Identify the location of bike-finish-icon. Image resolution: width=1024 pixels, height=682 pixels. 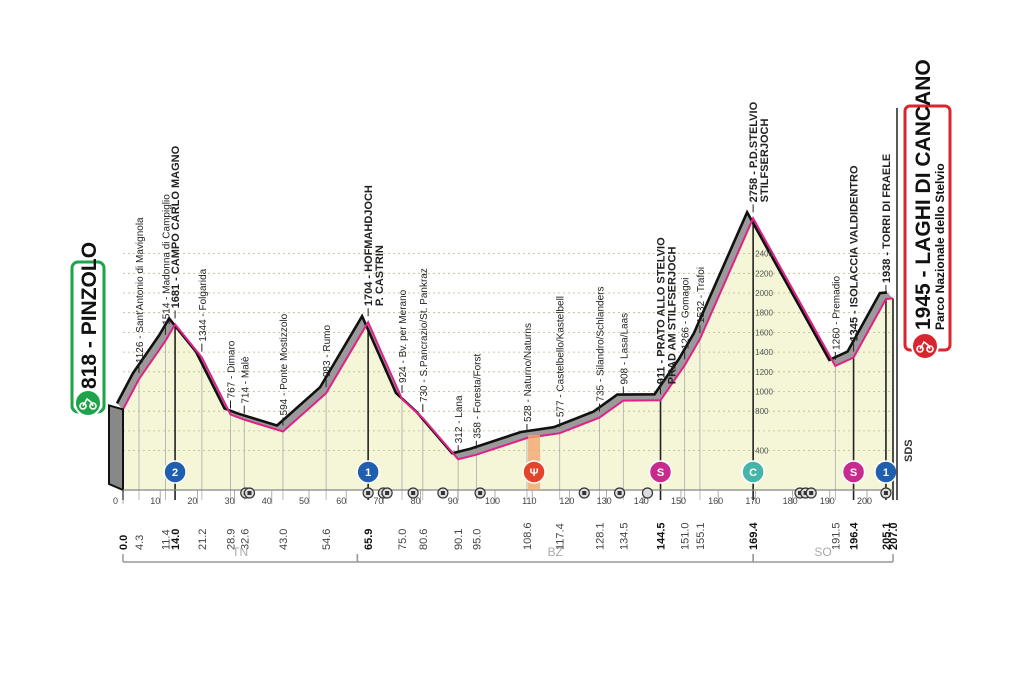
(925, 346).